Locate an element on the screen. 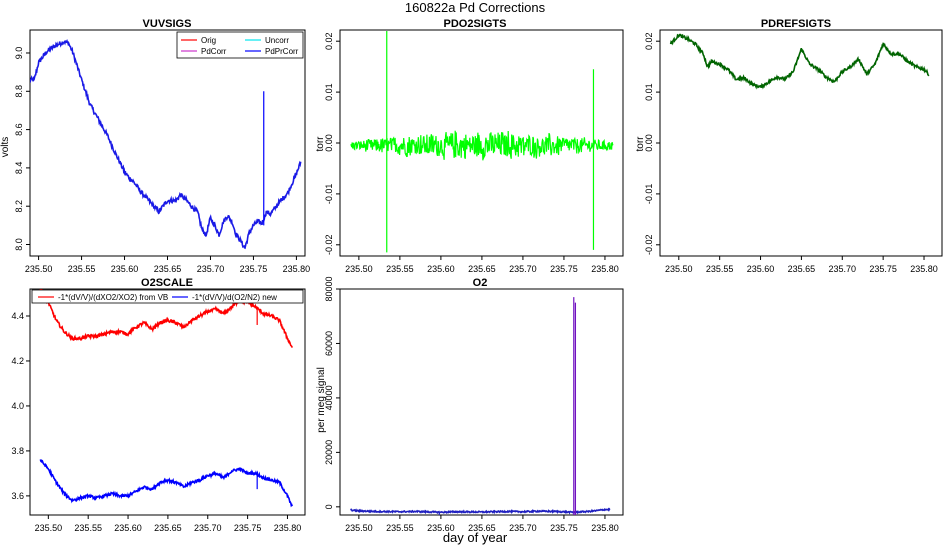  ytick-label: 4.2 is located at coordinates (17, 361).